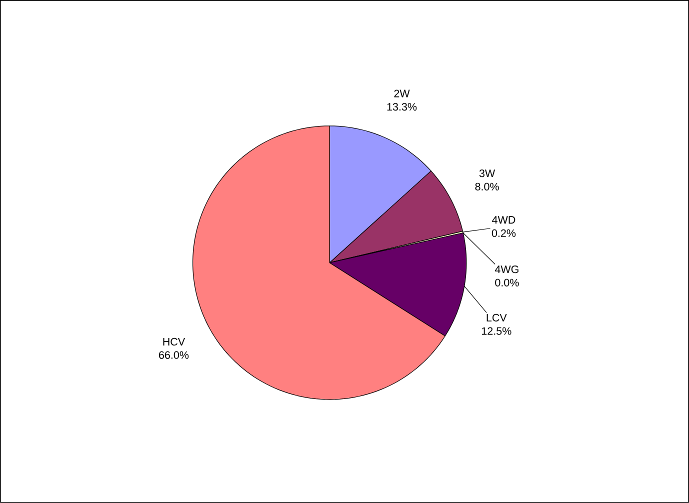  What do you see at coordinates (497, 331) in the screenshot?
I see `data-label: 12.5%` at bounding box center [497, 331].